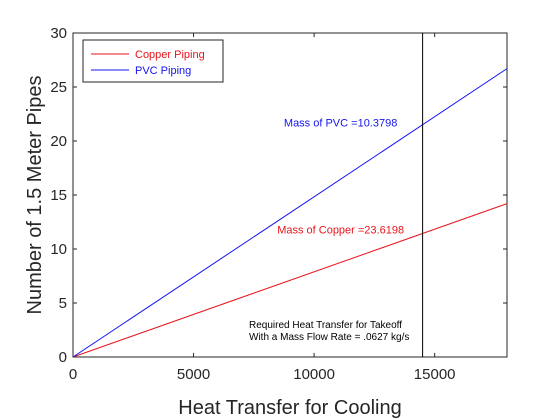  What do you see at coordinates (58, 195) in the screenshot?
I see `y-tick-label: 15` at bounding box center [58, 195].